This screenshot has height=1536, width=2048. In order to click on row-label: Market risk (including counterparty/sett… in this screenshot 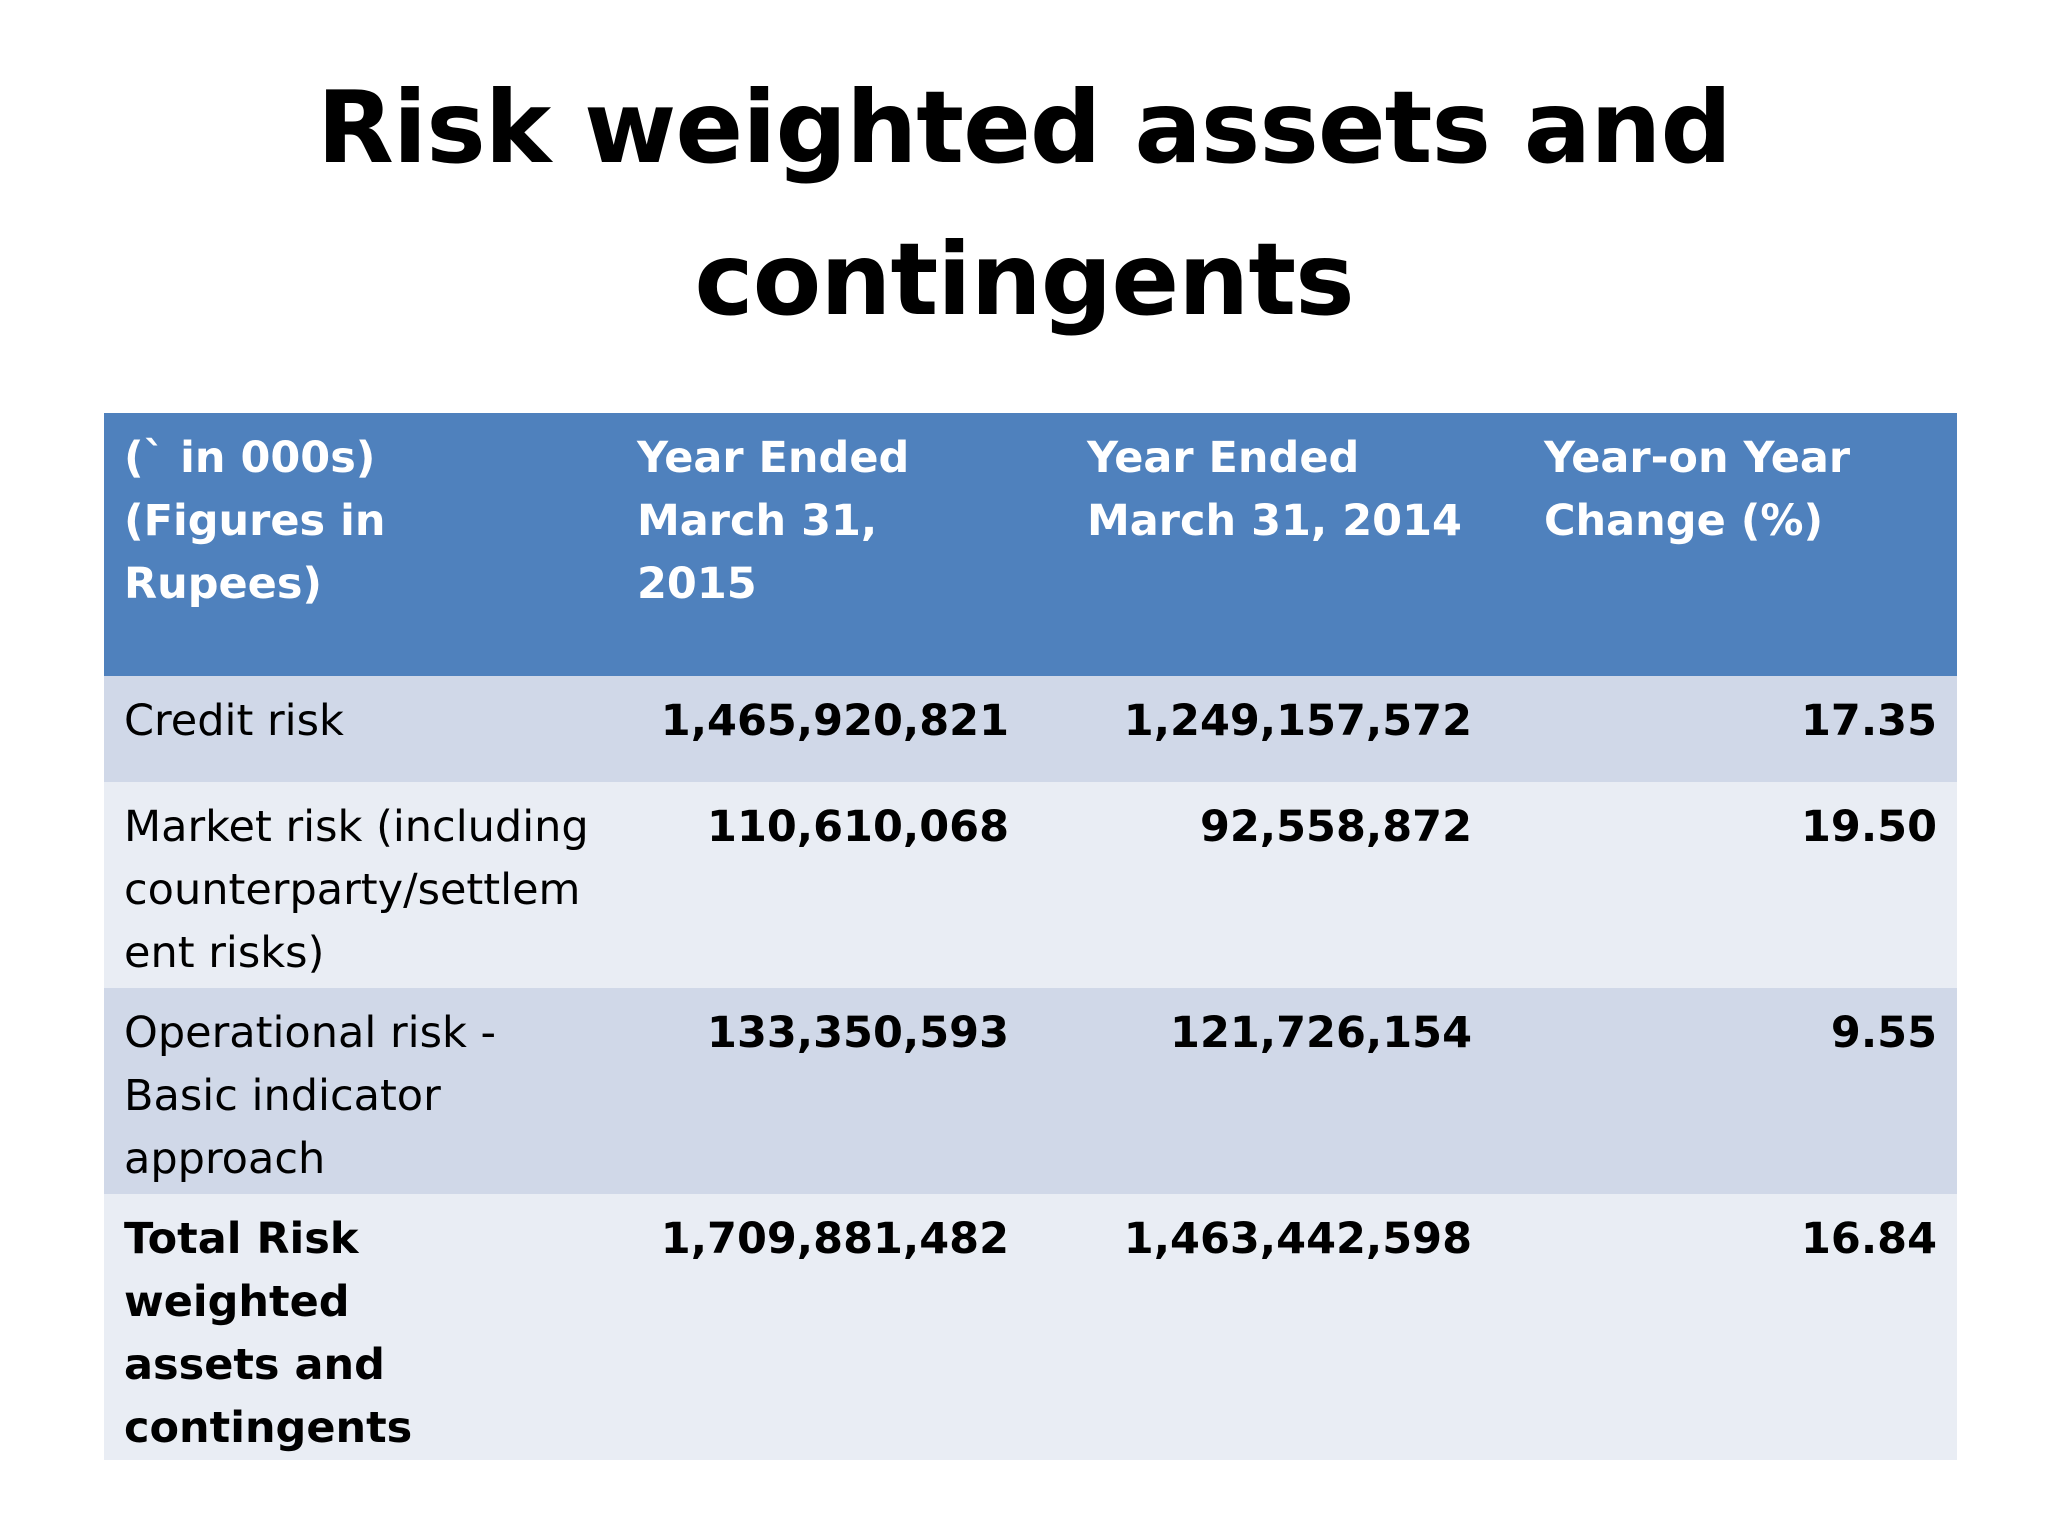, I will do `click(360, 885)`.